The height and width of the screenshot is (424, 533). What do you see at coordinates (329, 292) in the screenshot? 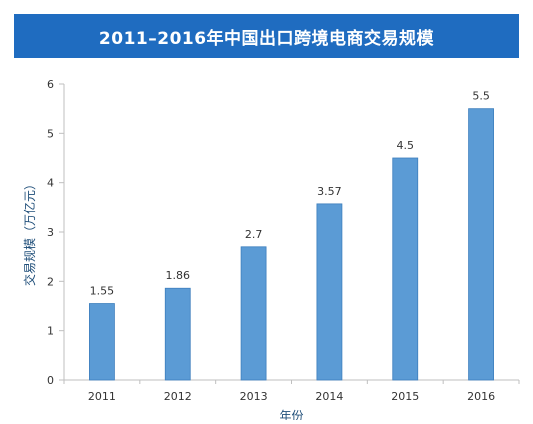
I see `bar-2014` at bounding box center [329, 292].